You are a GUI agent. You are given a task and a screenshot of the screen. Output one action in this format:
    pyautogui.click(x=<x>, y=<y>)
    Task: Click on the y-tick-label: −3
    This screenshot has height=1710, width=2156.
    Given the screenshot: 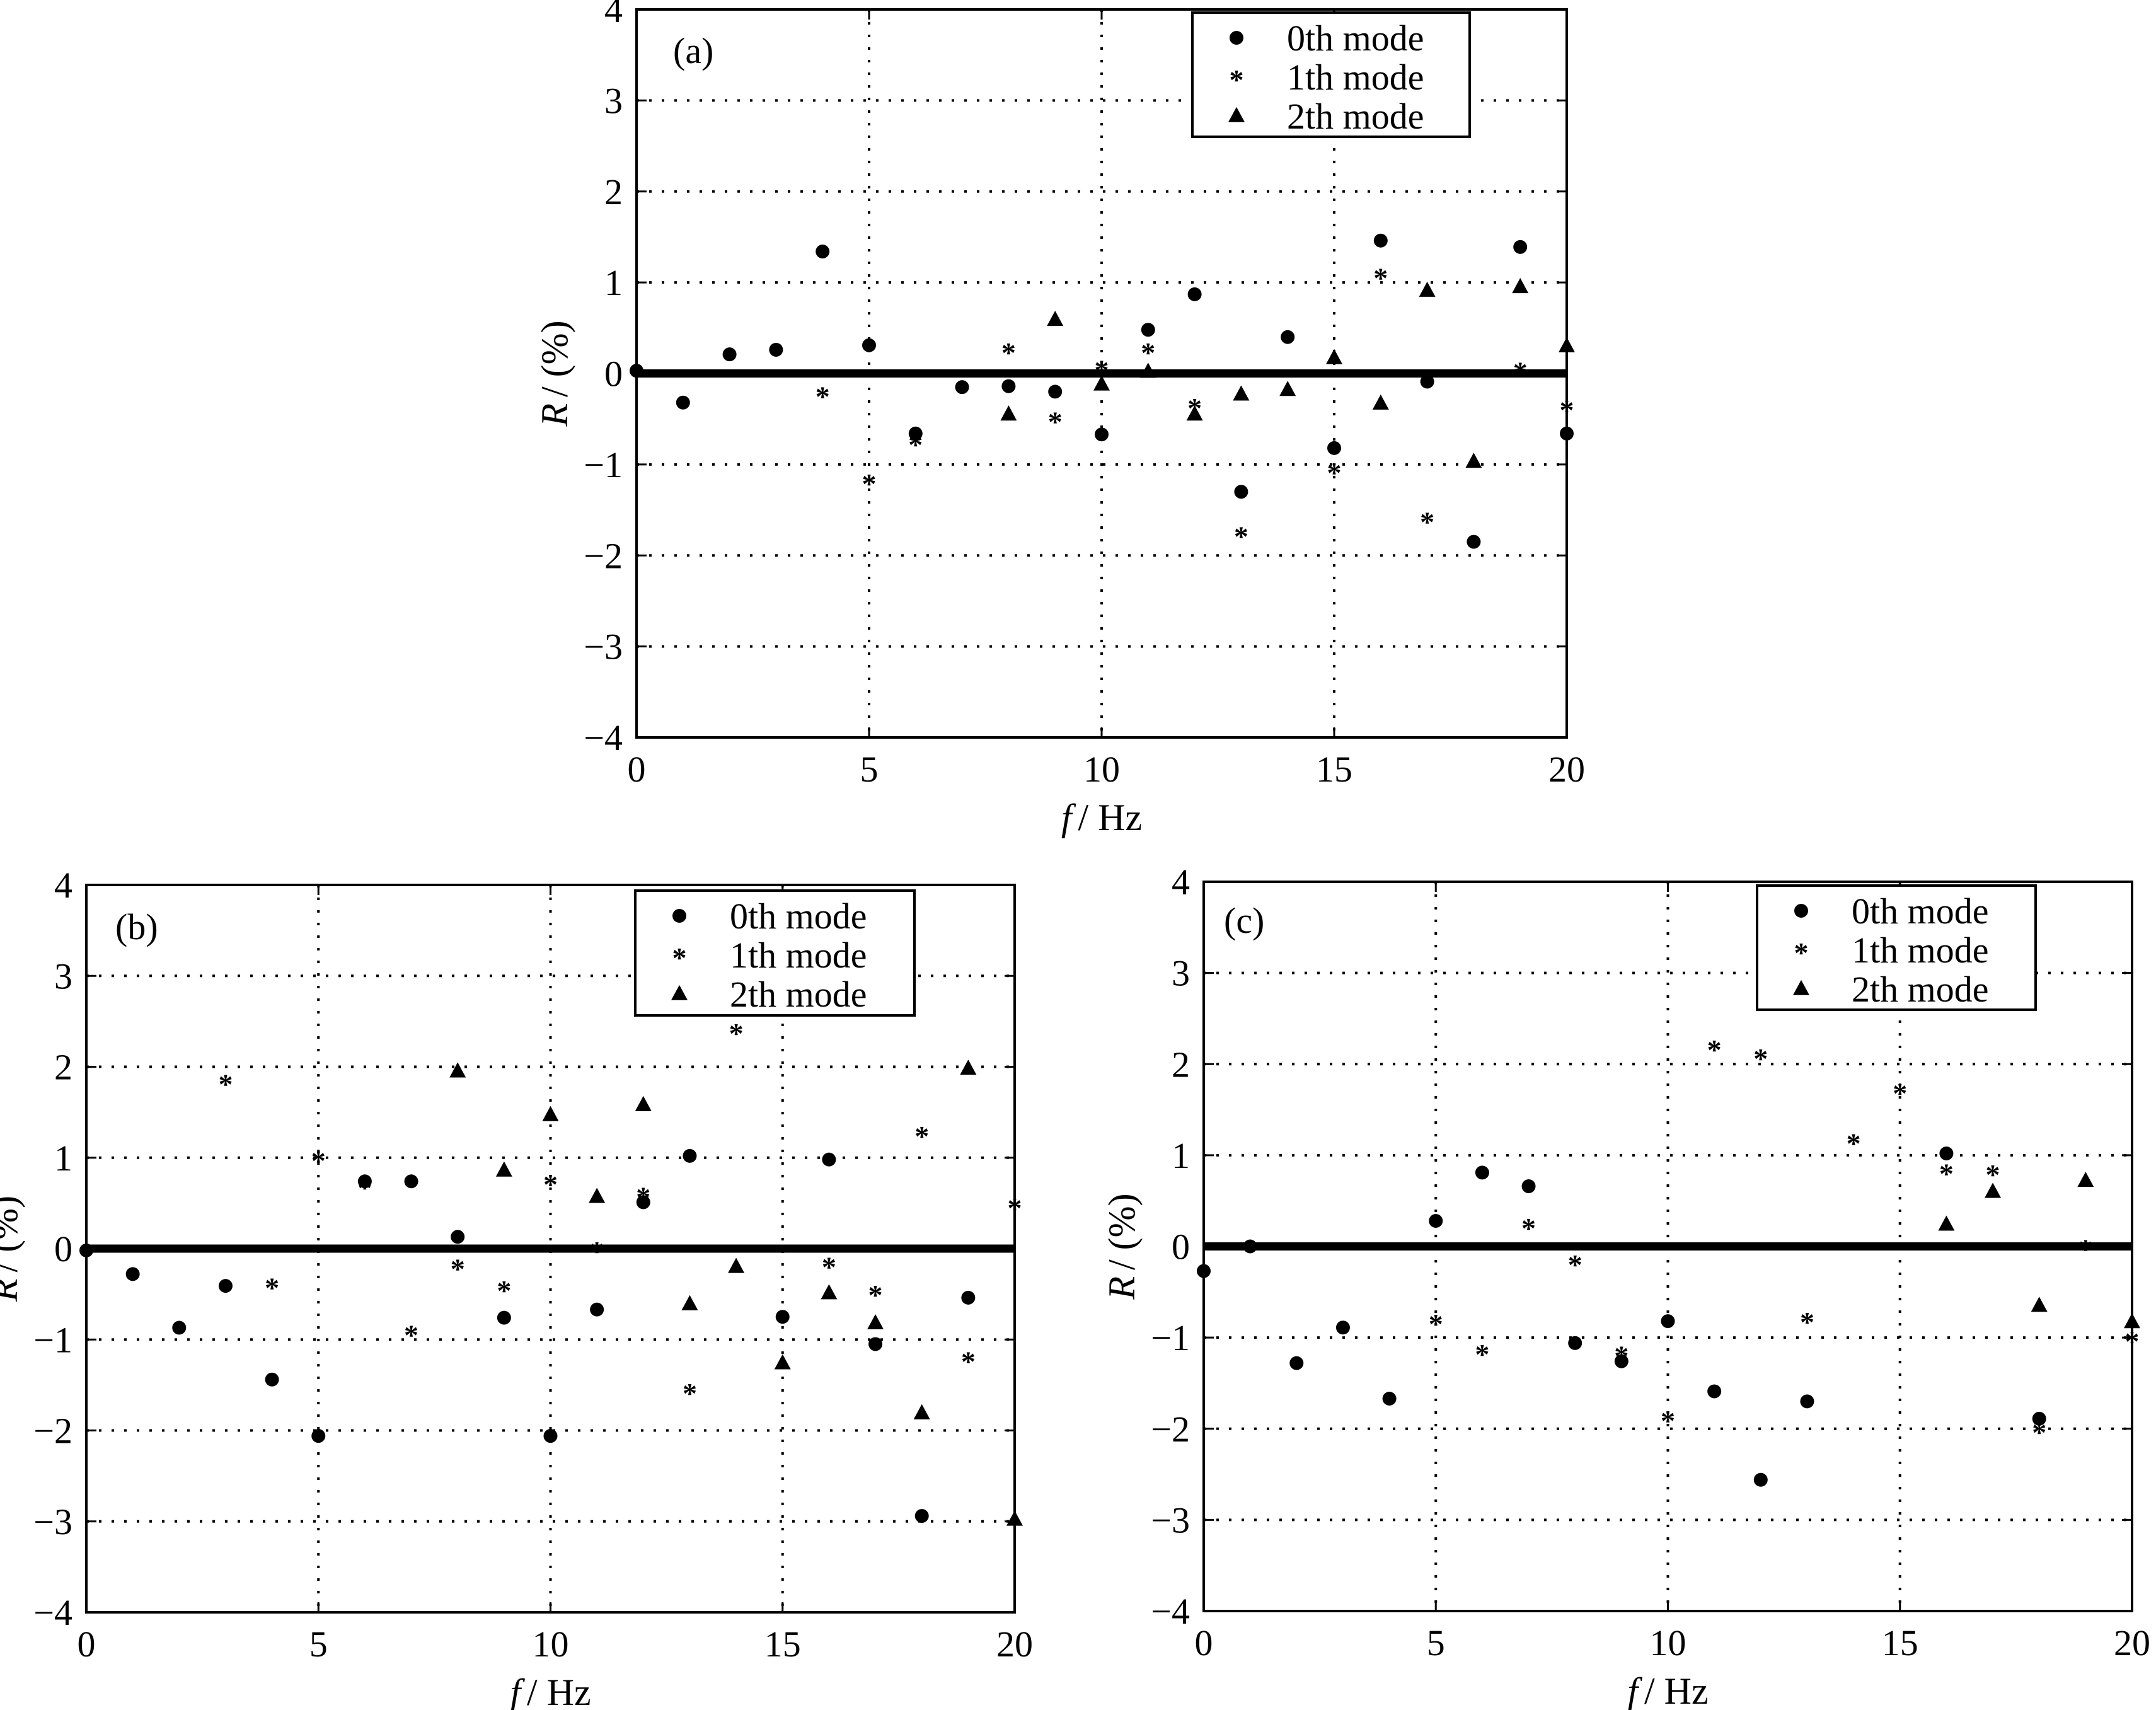 What is the action you would take?
    pyautogui.click(x=1170, y=1519)
    